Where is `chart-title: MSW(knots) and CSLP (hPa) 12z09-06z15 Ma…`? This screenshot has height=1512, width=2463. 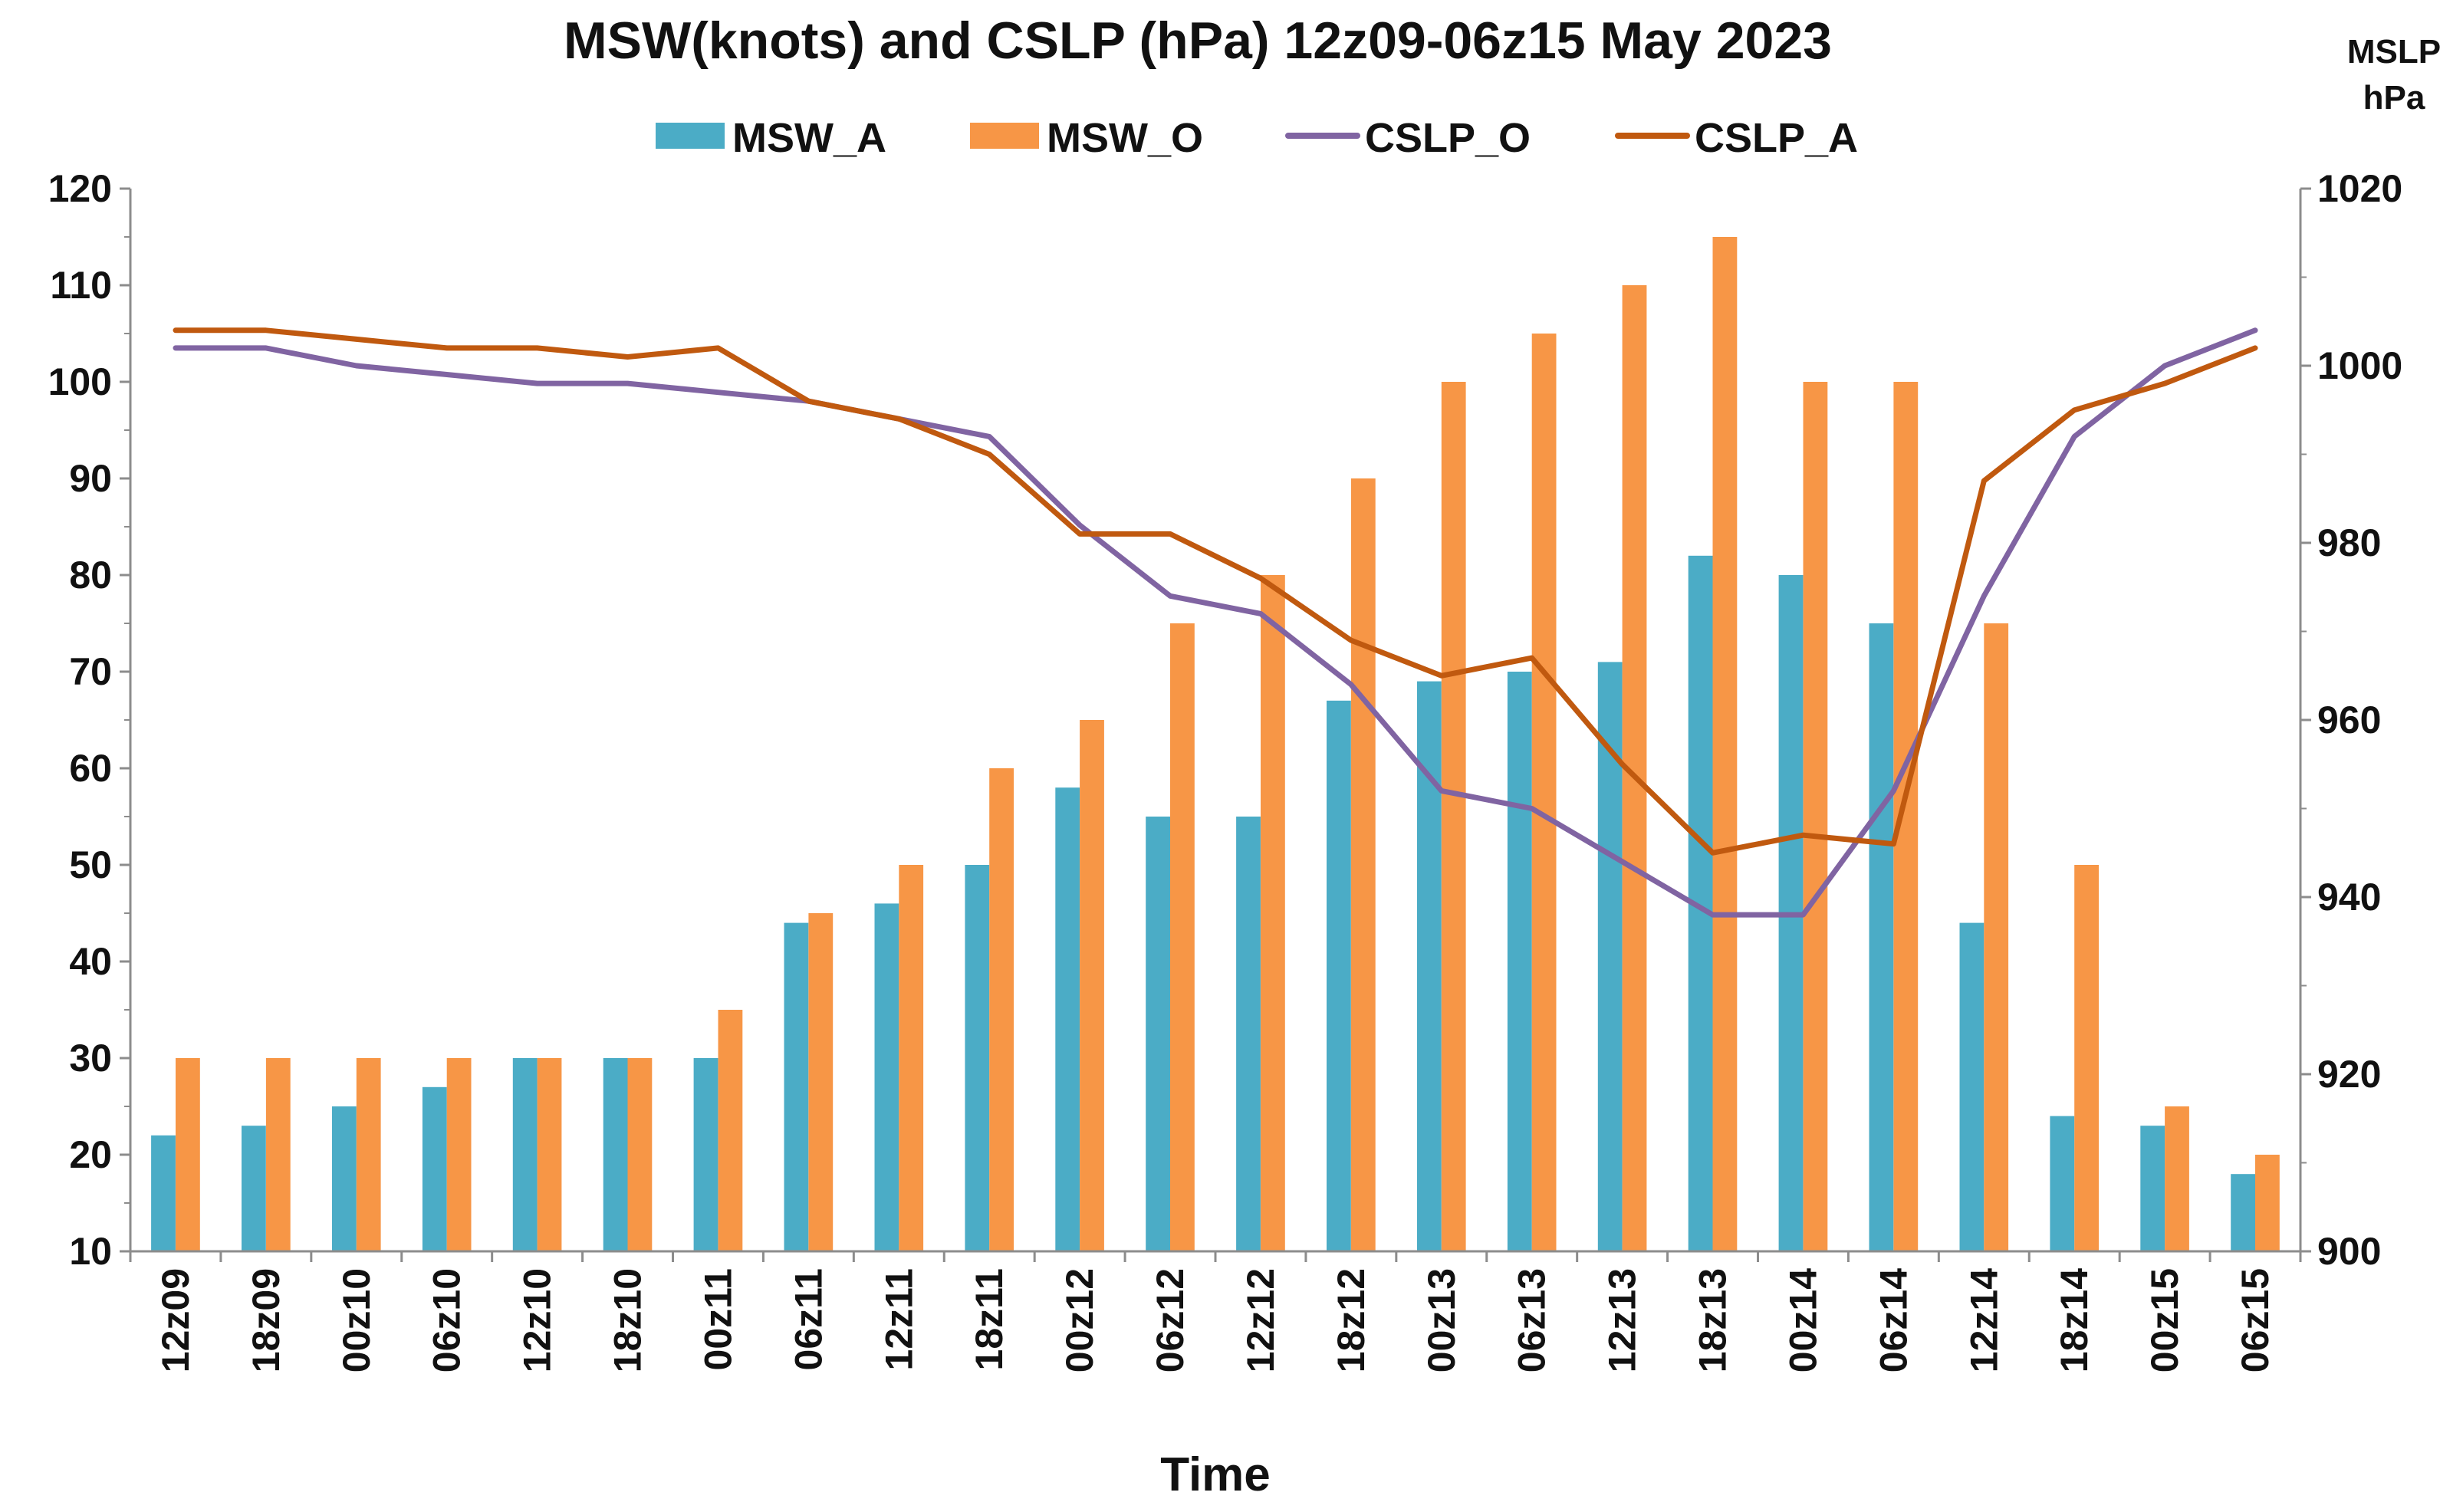 chart-title: MSW(knots) and CSLP (hPa) 12z09-06z15 Ma… is located at coordinates (1198, 41).